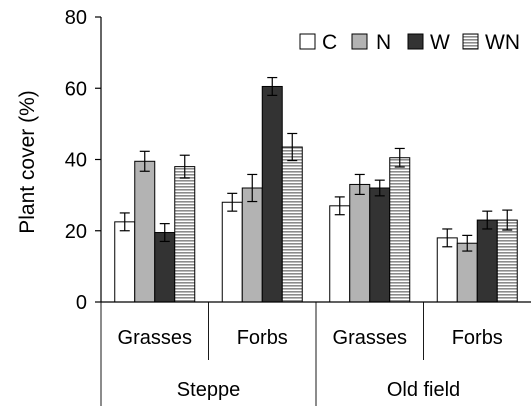 The width and height of the screenshot is (531, 406). What do you see at coordinates (470, 41) in the screenshot?
I see `legend-swatch-wn` at bounding box center [470, 41].